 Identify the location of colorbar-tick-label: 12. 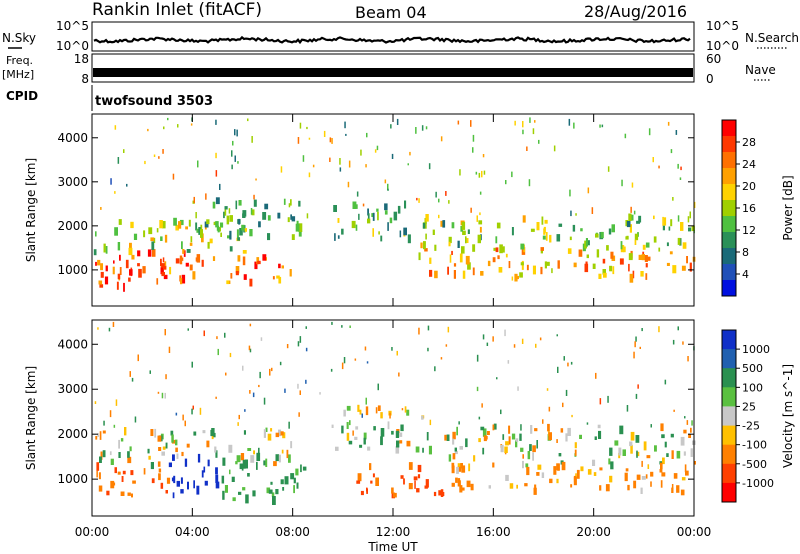
(749, 230).